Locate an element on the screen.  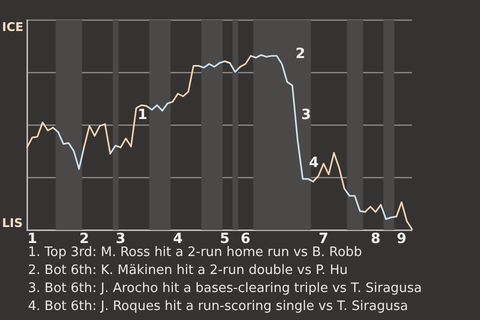
x-tick-label: 8 is located at coordinates (375, 239).